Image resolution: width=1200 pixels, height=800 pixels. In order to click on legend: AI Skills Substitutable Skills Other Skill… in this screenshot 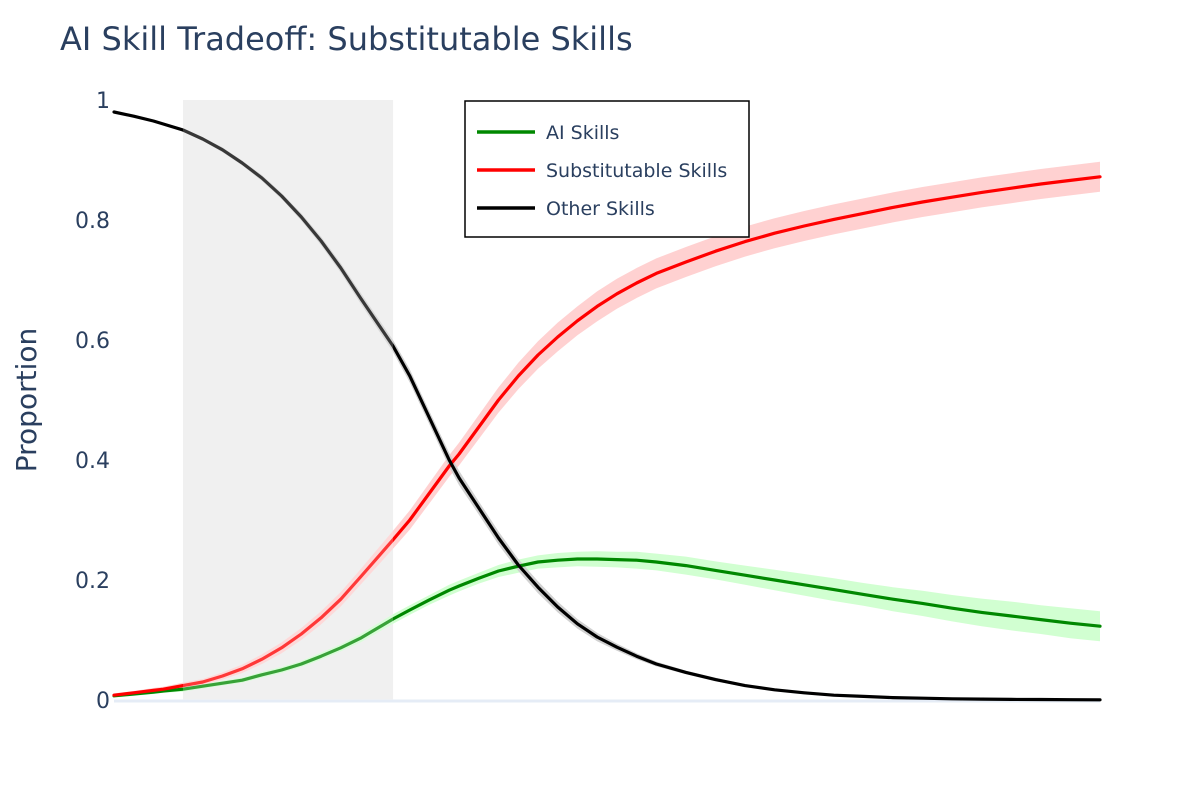, I will do `click(607, 169)`.